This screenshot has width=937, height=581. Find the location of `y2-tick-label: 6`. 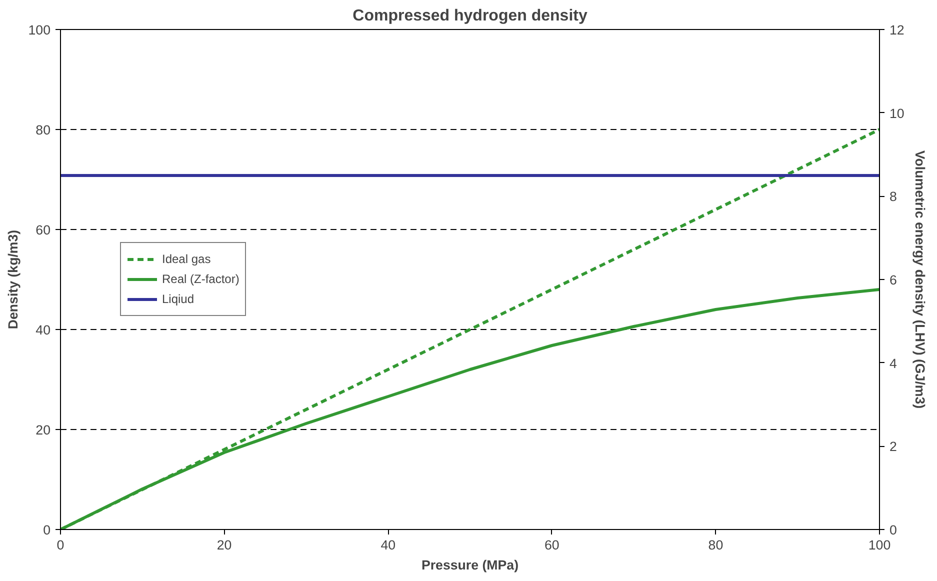

y2-tick-label: 6 is located at coordinates (893, 280).